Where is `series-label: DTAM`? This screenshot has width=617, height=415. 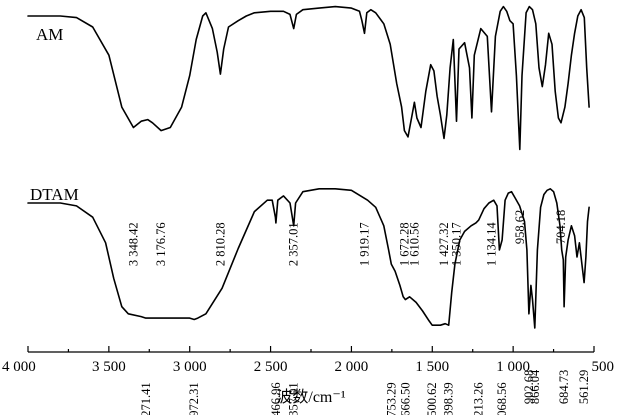 series-label: DTAM is located at coordinates (54, 194).